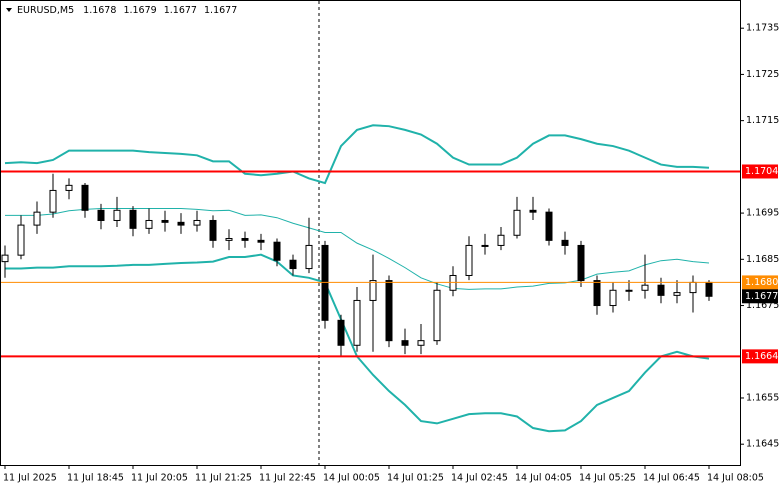  I want to click on last-price-tag, so click(760, 296).